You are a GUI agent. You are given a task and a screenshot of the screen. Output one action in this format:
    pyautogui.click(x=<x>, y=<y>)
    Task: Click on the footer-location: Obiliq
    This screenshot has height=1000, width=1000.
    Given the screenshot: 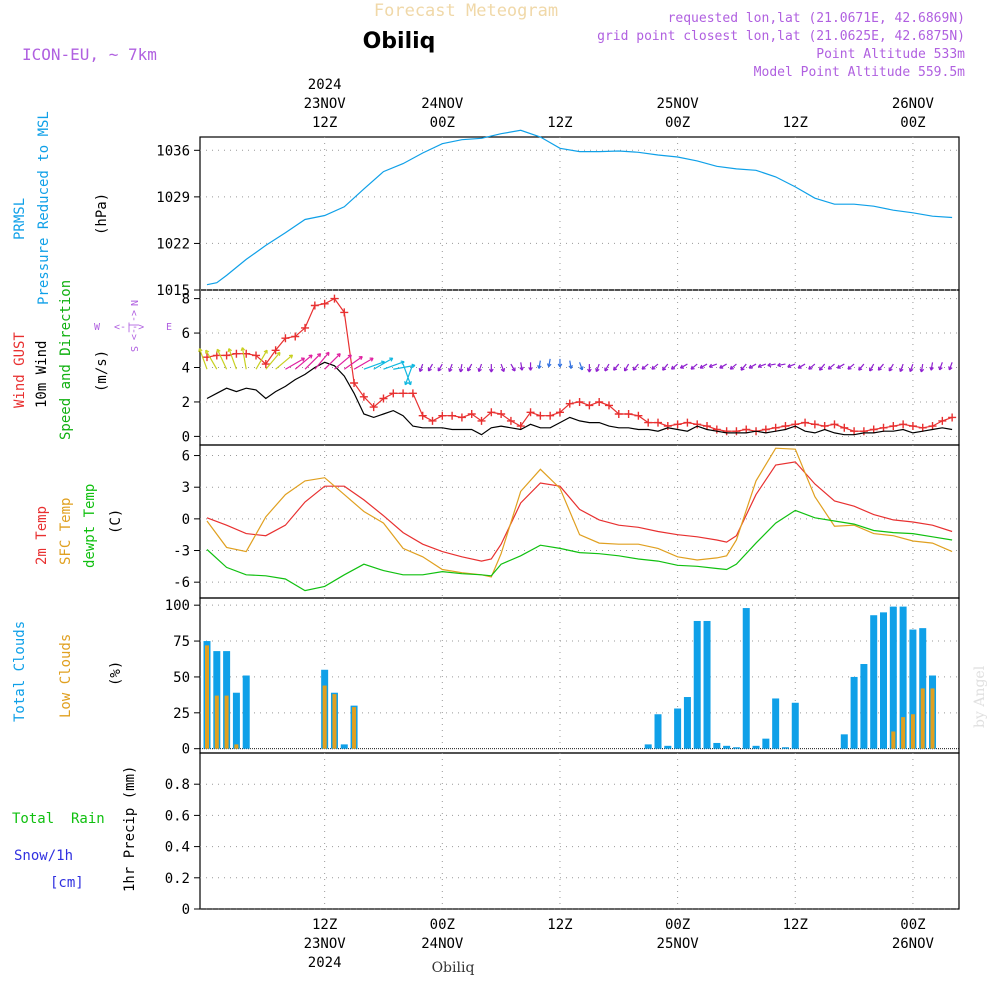 What is the action you would take?
    pyautogui.click(x=453, y=968)
    